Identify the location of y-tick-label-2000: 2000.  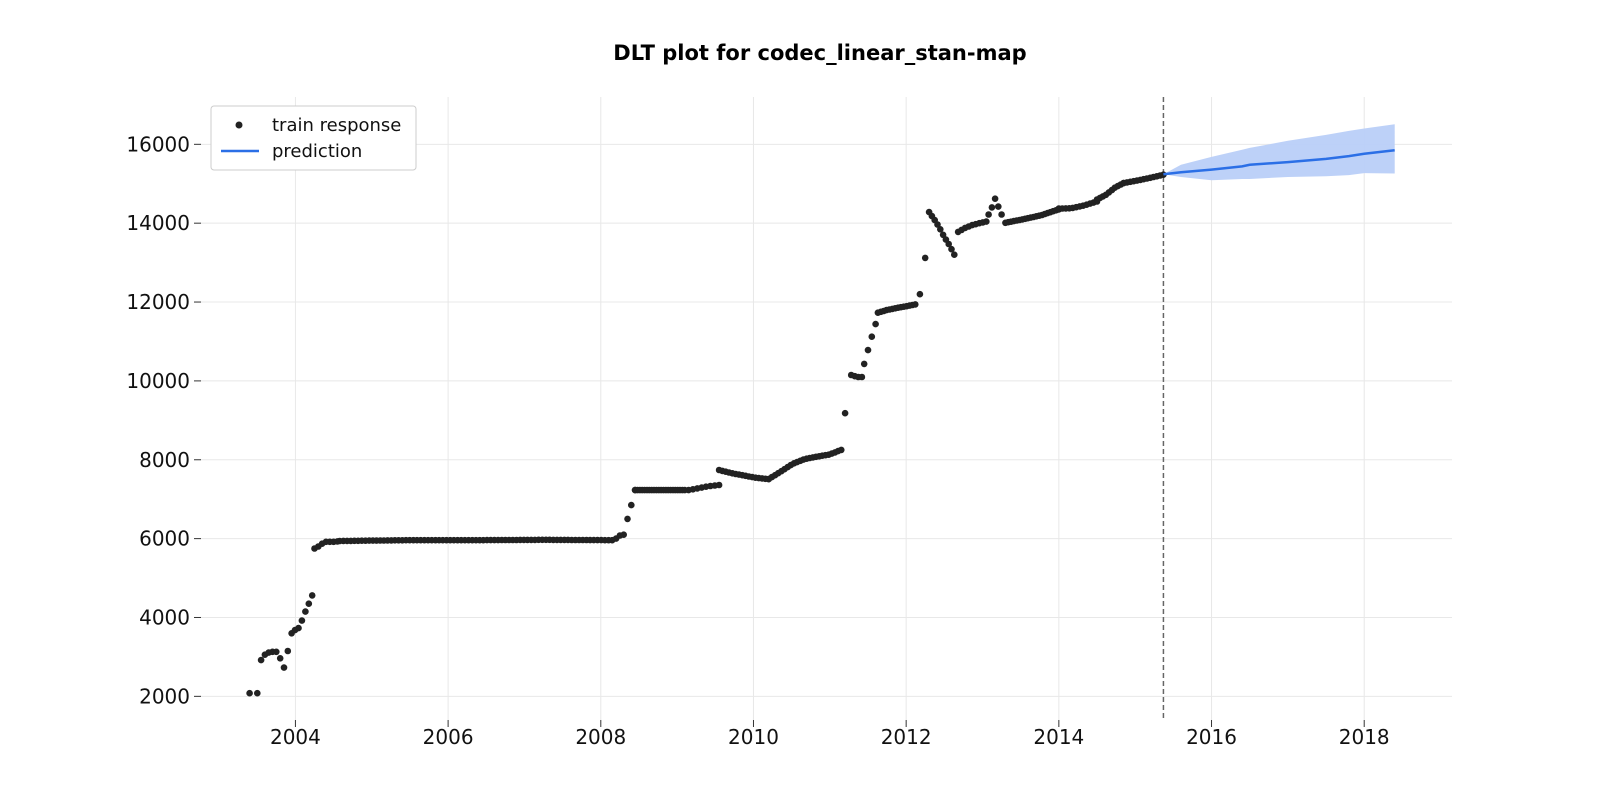
(164, 696).